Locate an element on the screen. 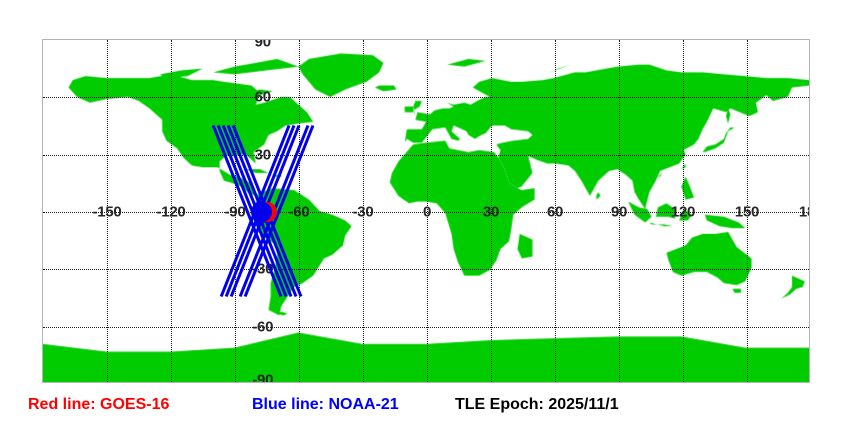 This screenshot has width=850, height=425. legend-blue-line-noaa21: Blue line: NOAA-21 is located at coordinates (325, 404).